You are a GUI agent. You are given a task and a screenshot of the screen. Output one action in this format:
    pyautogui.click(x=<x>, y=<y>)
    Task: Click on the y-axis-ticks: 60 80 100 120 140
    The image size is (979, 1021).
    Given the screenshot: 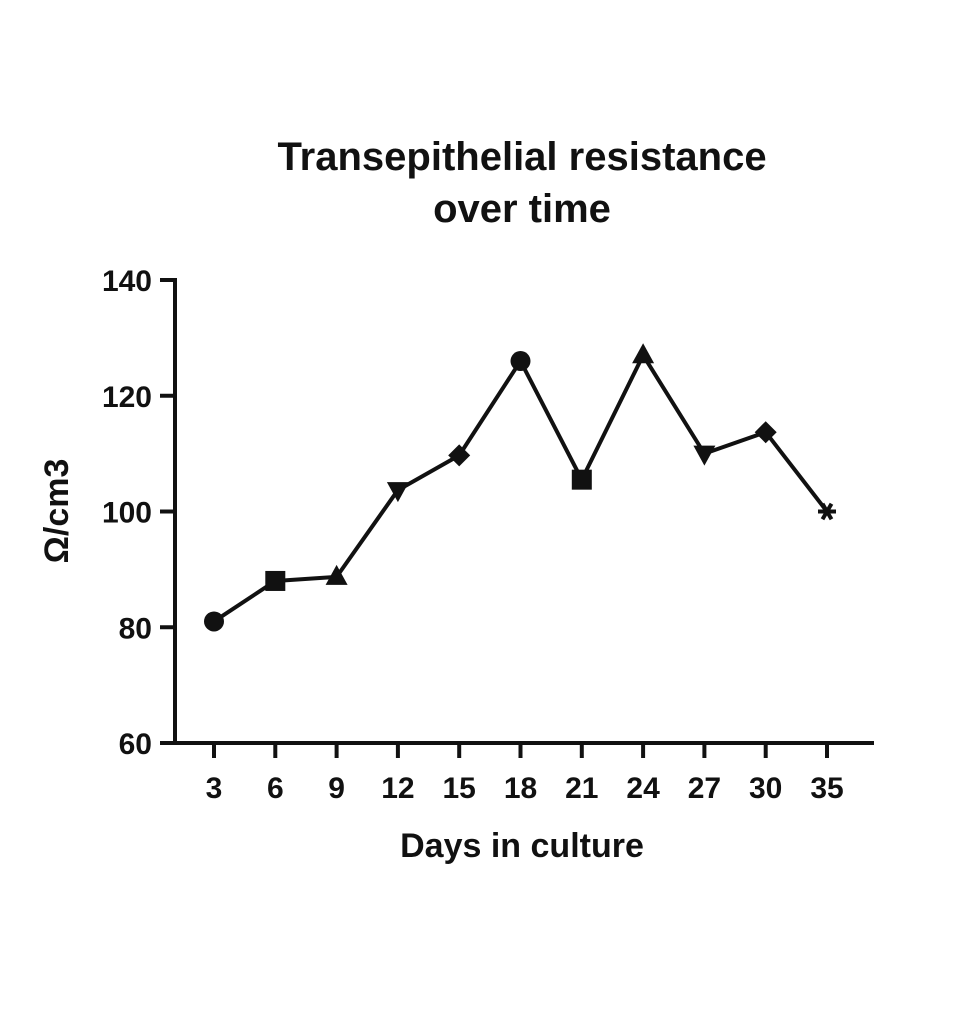 What is the action you would take?
    pyautogui.click(x=138, y=513)
    